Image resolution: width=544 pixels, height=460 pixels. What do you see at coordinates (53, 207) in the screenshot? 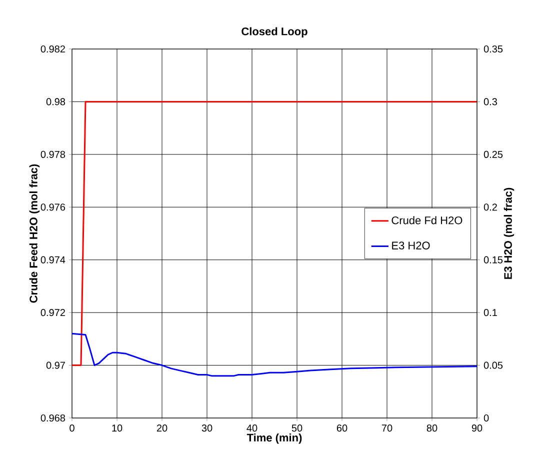
I see `y-tick-label: 0.976` at bounding box center [53, 207].